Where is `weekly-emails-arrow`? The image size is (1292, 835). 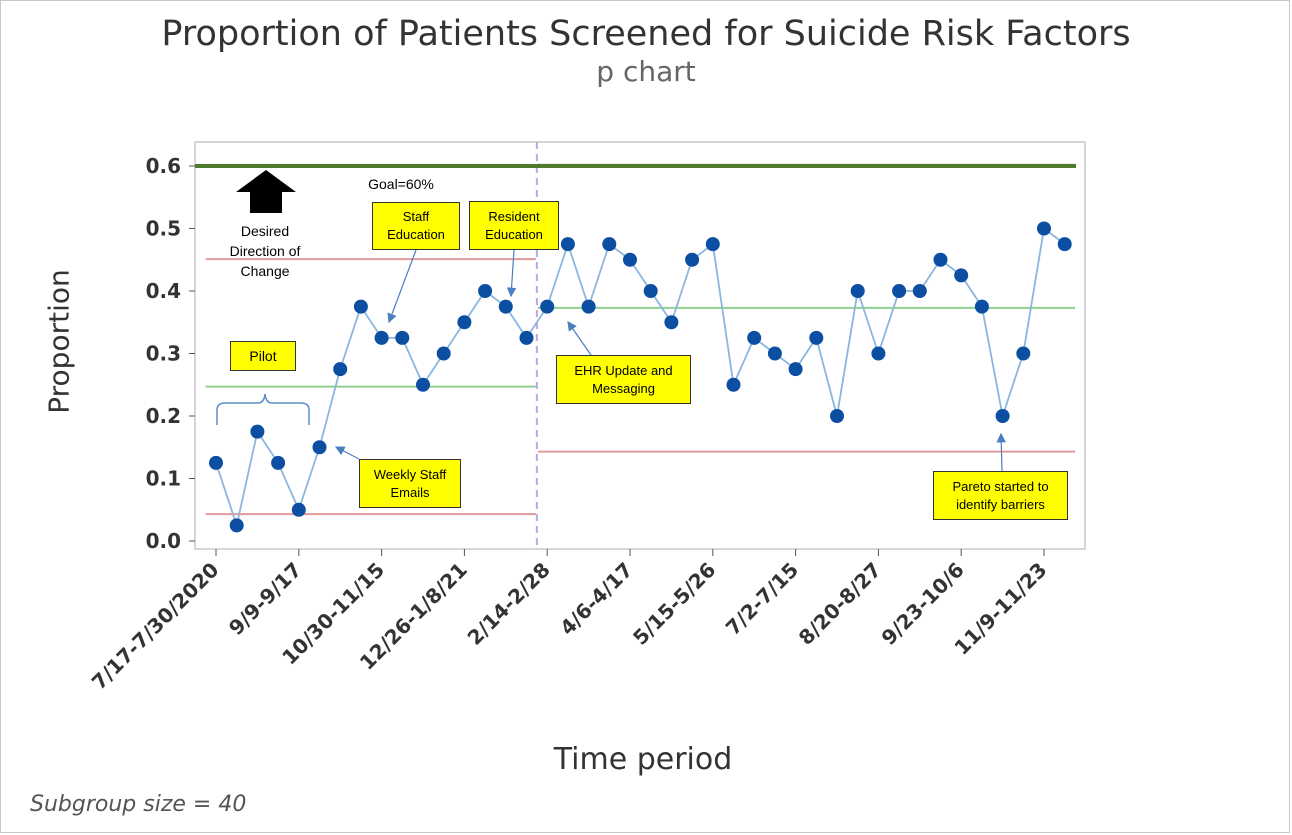 weekly-emails-arrow is located at coordinates (347, 453).